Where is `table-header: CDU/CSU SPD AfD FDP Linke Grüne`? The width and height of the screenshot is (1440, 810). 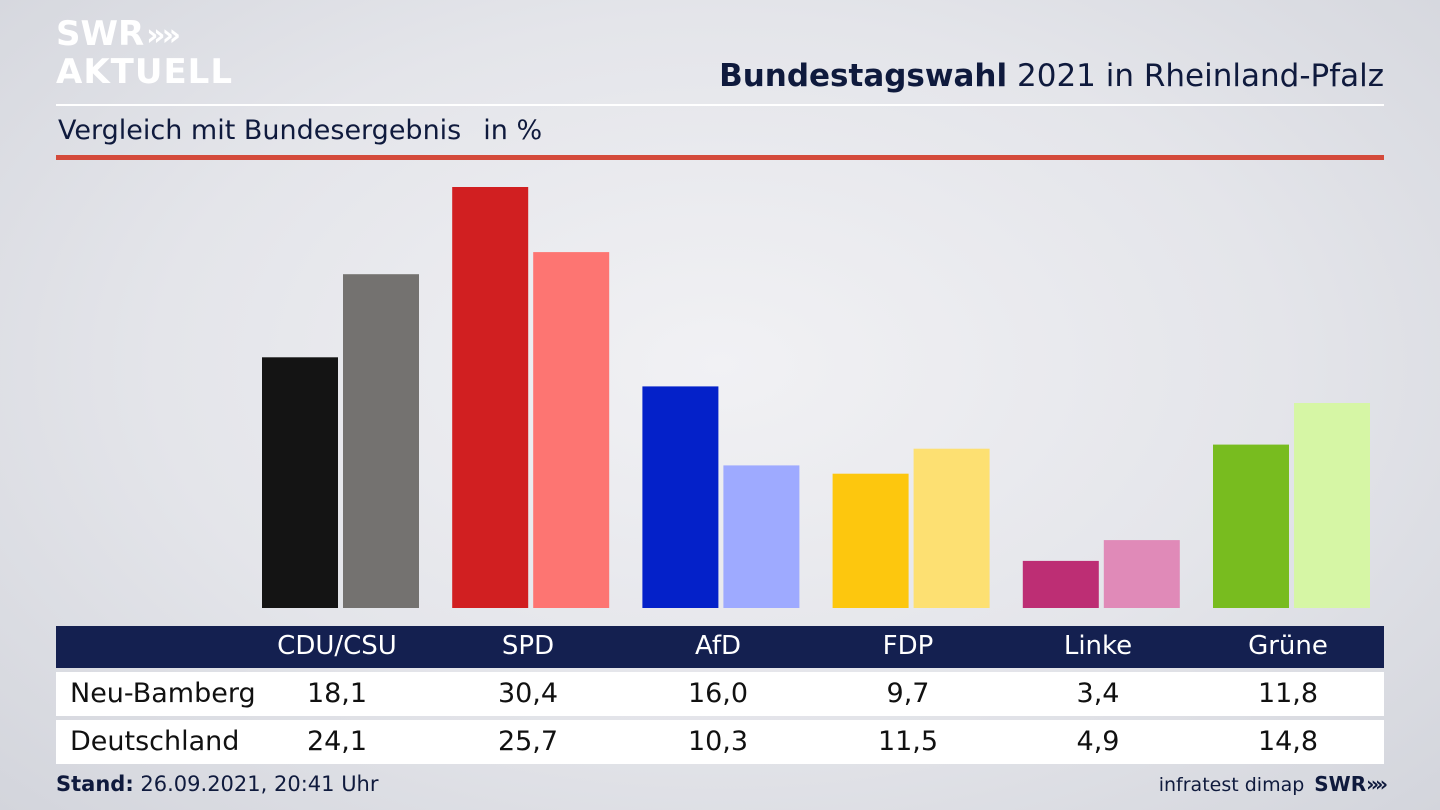
table-header: CDU/CSU SPD AfD FDP Linke Grüne is located at coordinates (720, 647).